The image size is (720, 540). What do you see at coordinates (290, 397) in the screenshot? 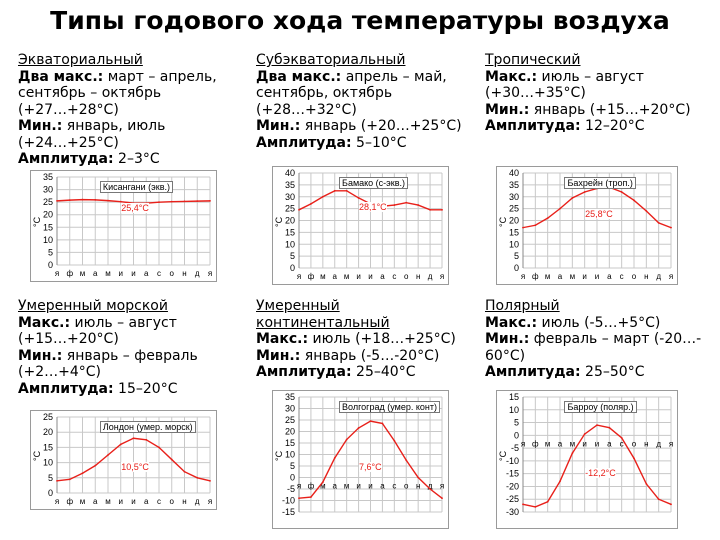
I see `y-tick-label: 35` at bounding box center [290, 397].